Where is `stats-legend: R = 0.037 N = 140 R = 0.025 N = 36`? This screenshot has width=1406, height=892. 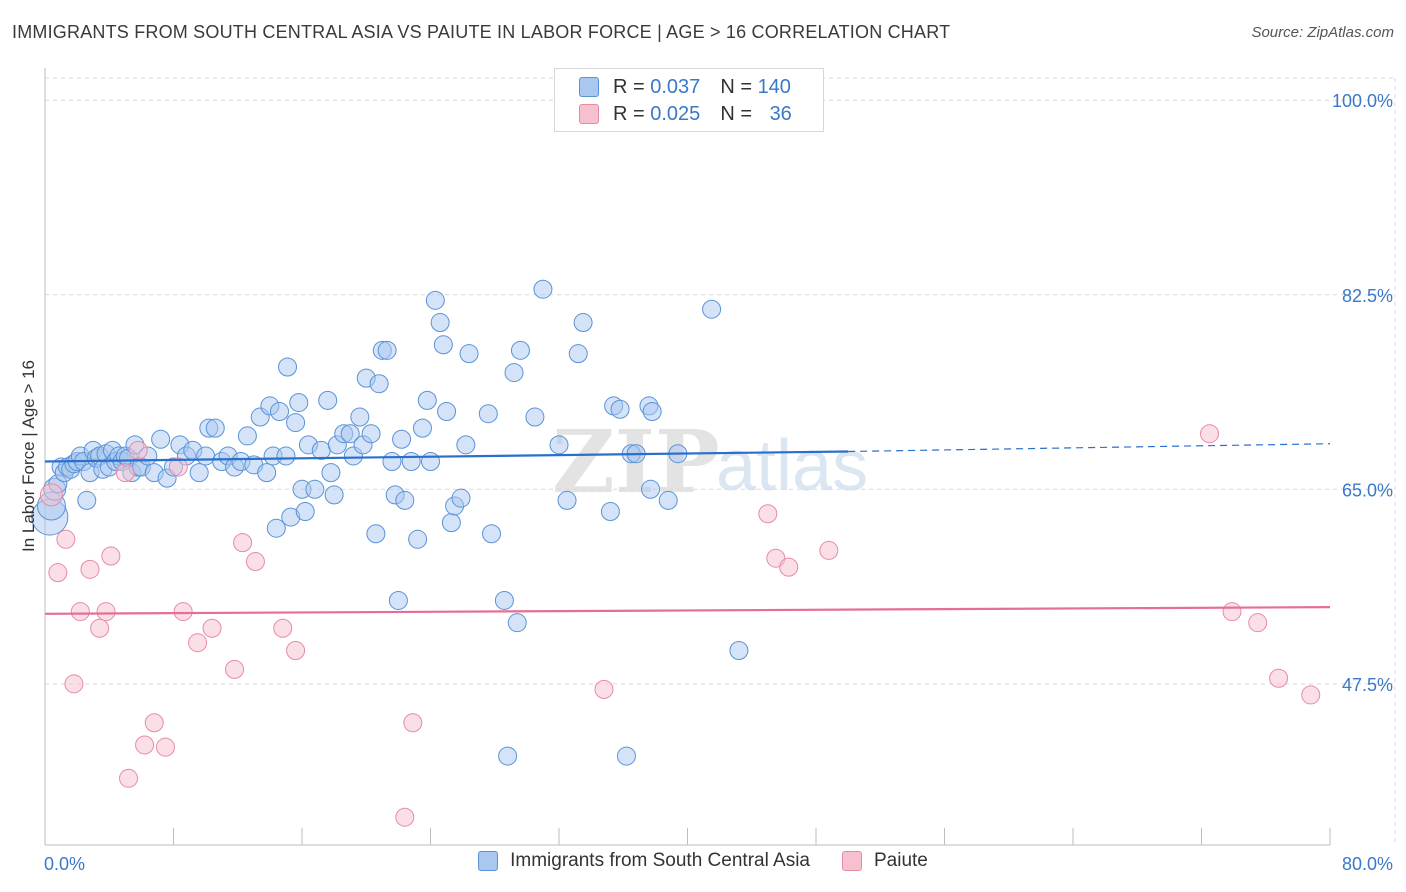
stats-legend: R = 0.037 N = 140 R = 0.025 N = 36 is located at coordinates (689, 100).